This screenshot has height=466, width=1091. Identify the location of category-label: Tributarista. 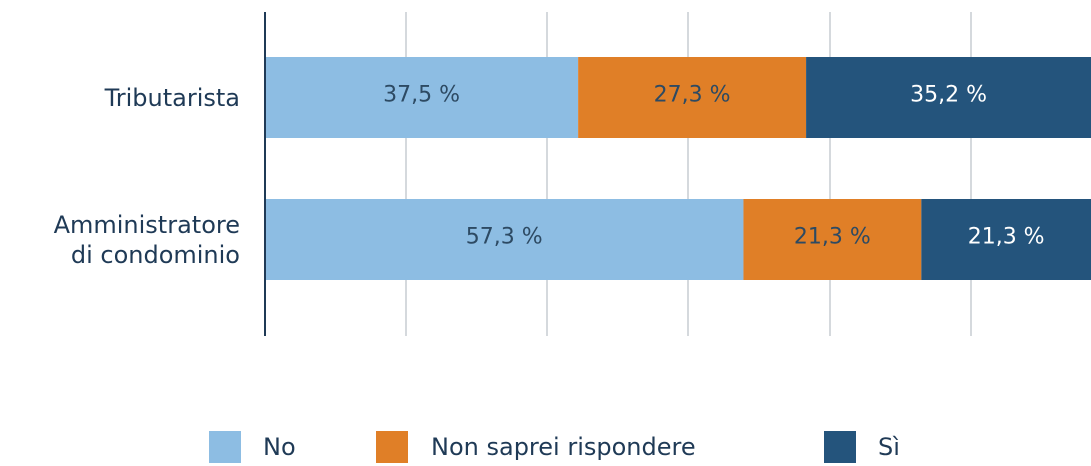
(172, 97).